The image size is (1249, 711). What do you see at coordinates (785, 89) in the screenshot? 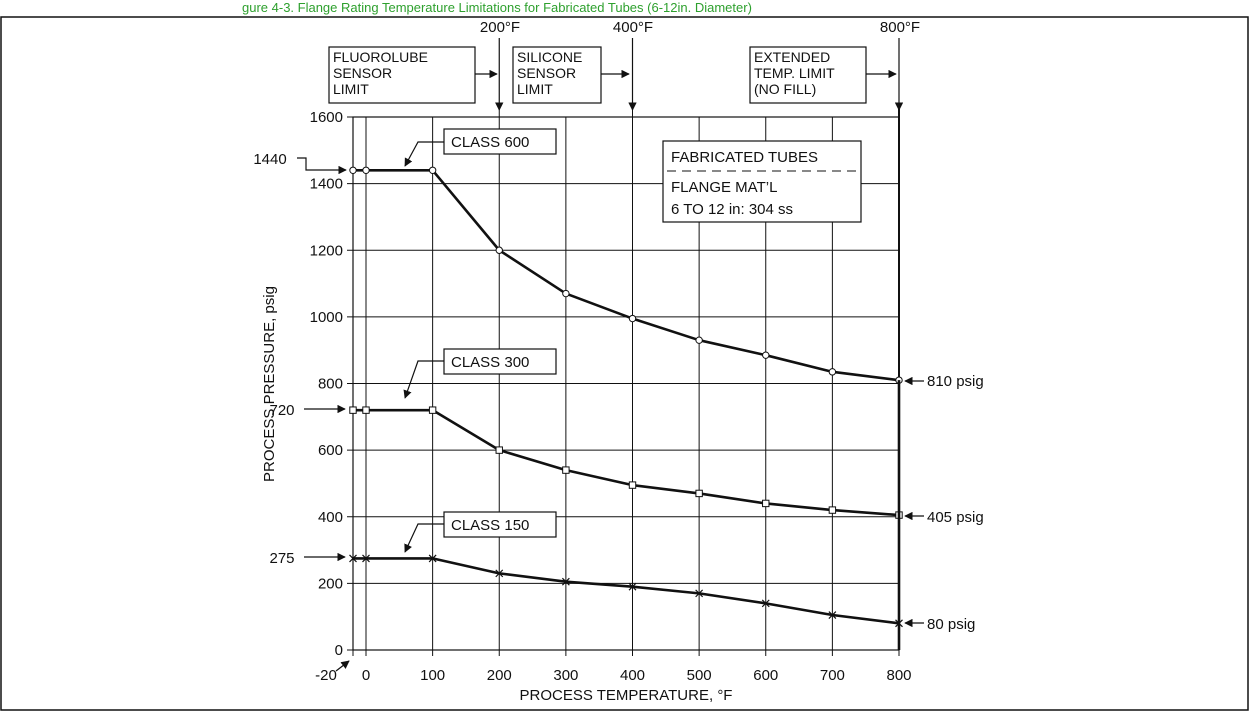
I see `extended-line3: (NO FILL)` at bounding box center [785, 89].